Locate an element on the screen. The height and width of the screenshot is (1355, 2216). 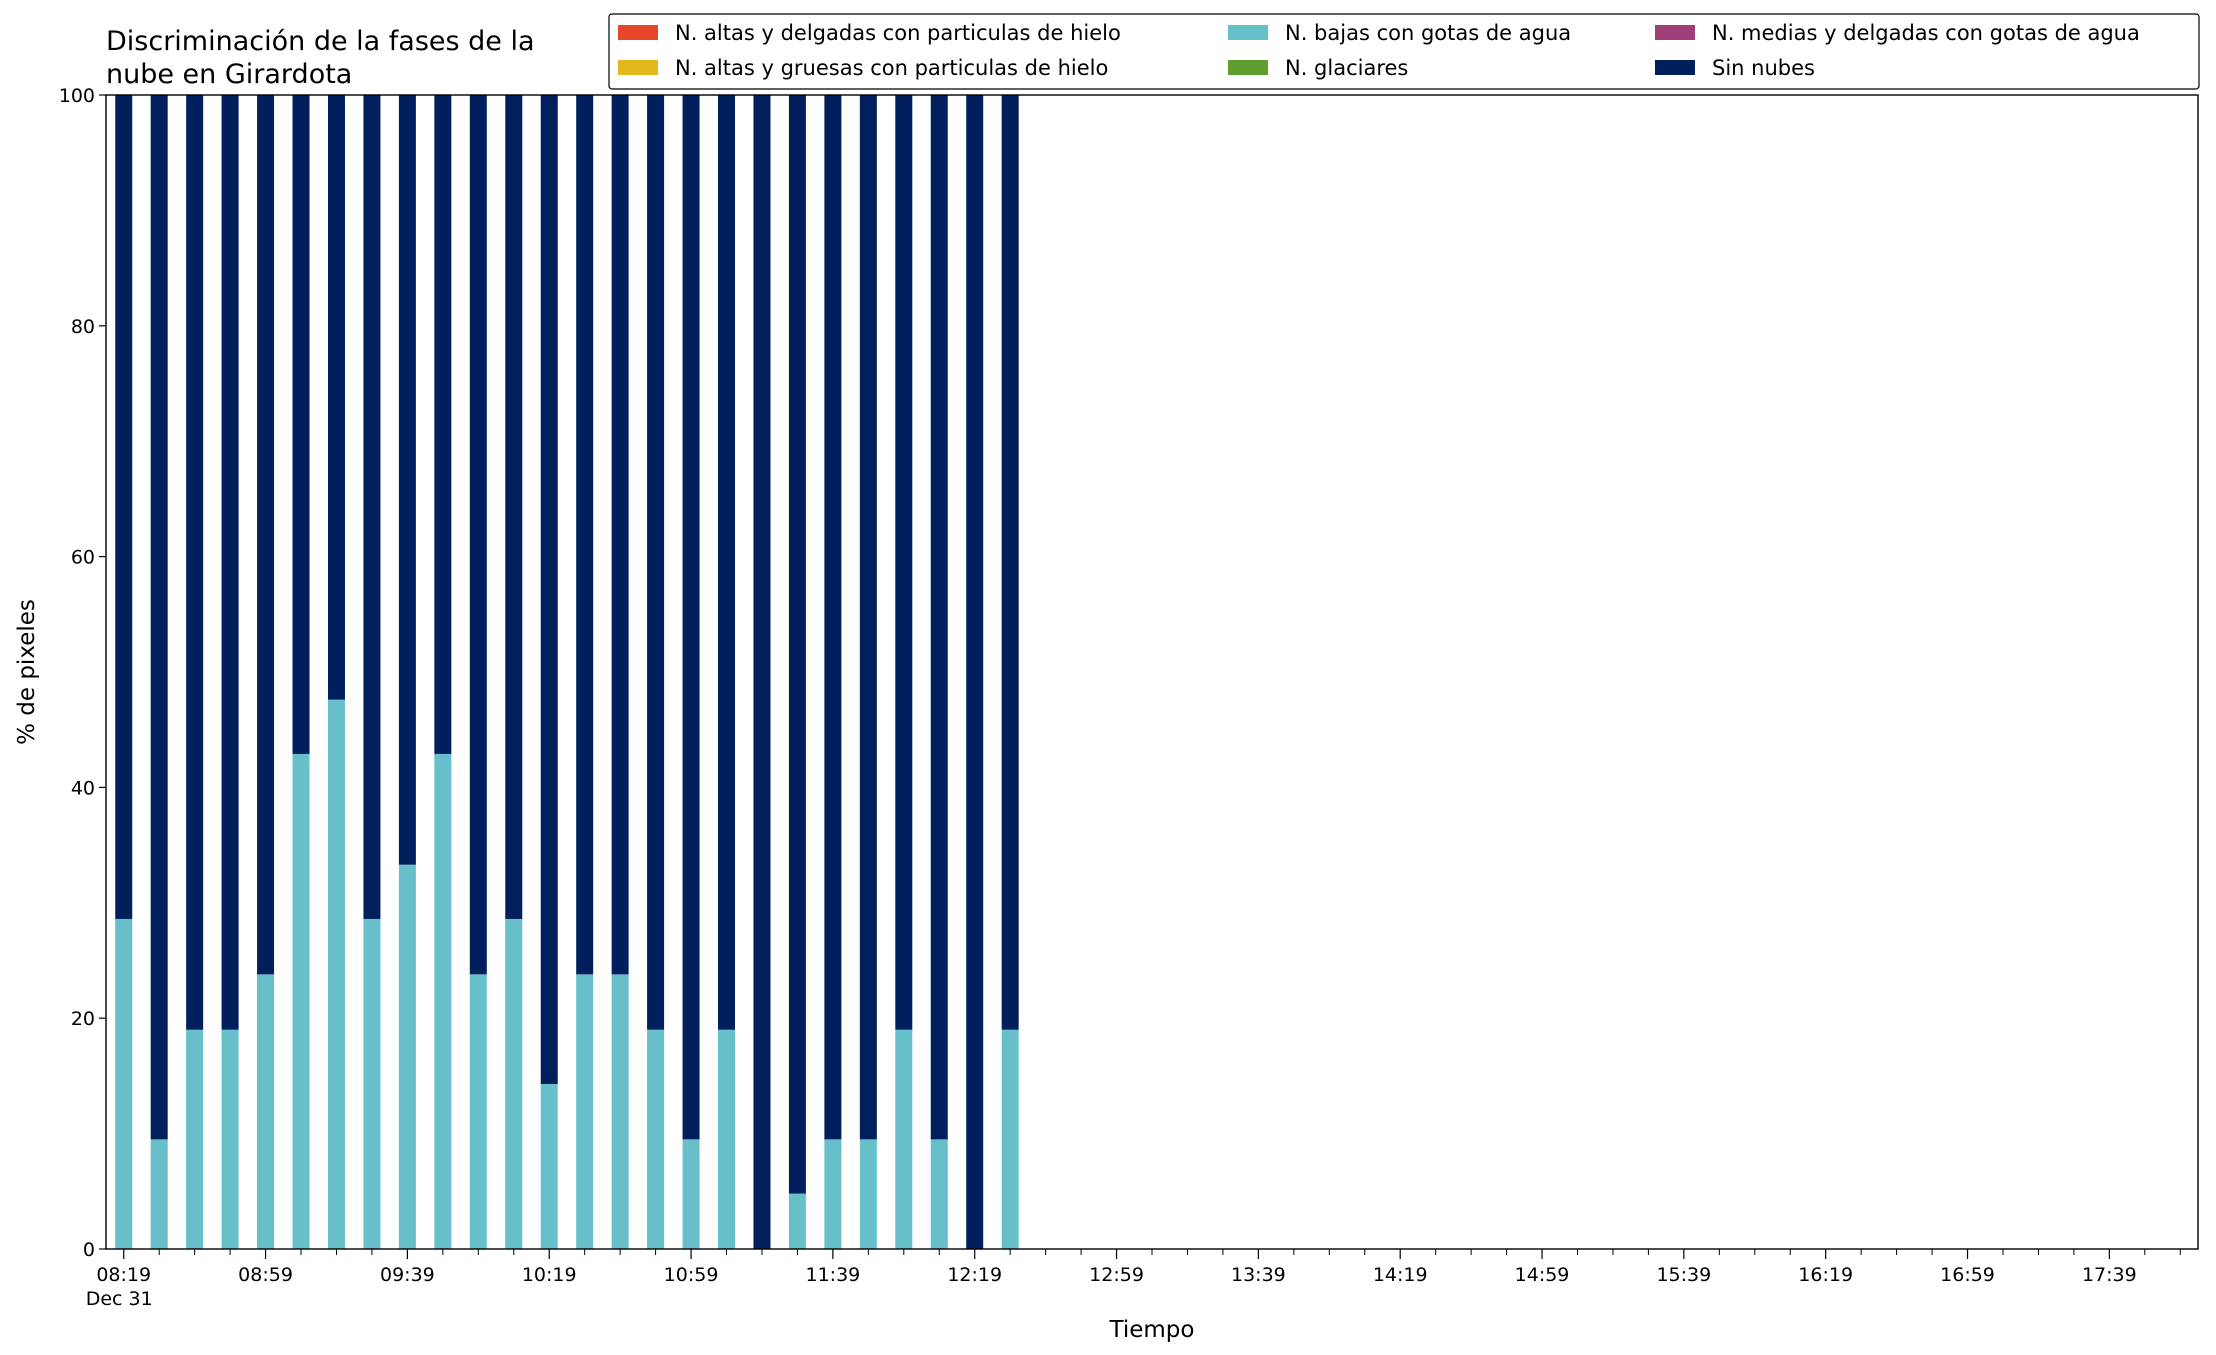
legend-label: Sin nubes is located at coordinates (1763, 68).